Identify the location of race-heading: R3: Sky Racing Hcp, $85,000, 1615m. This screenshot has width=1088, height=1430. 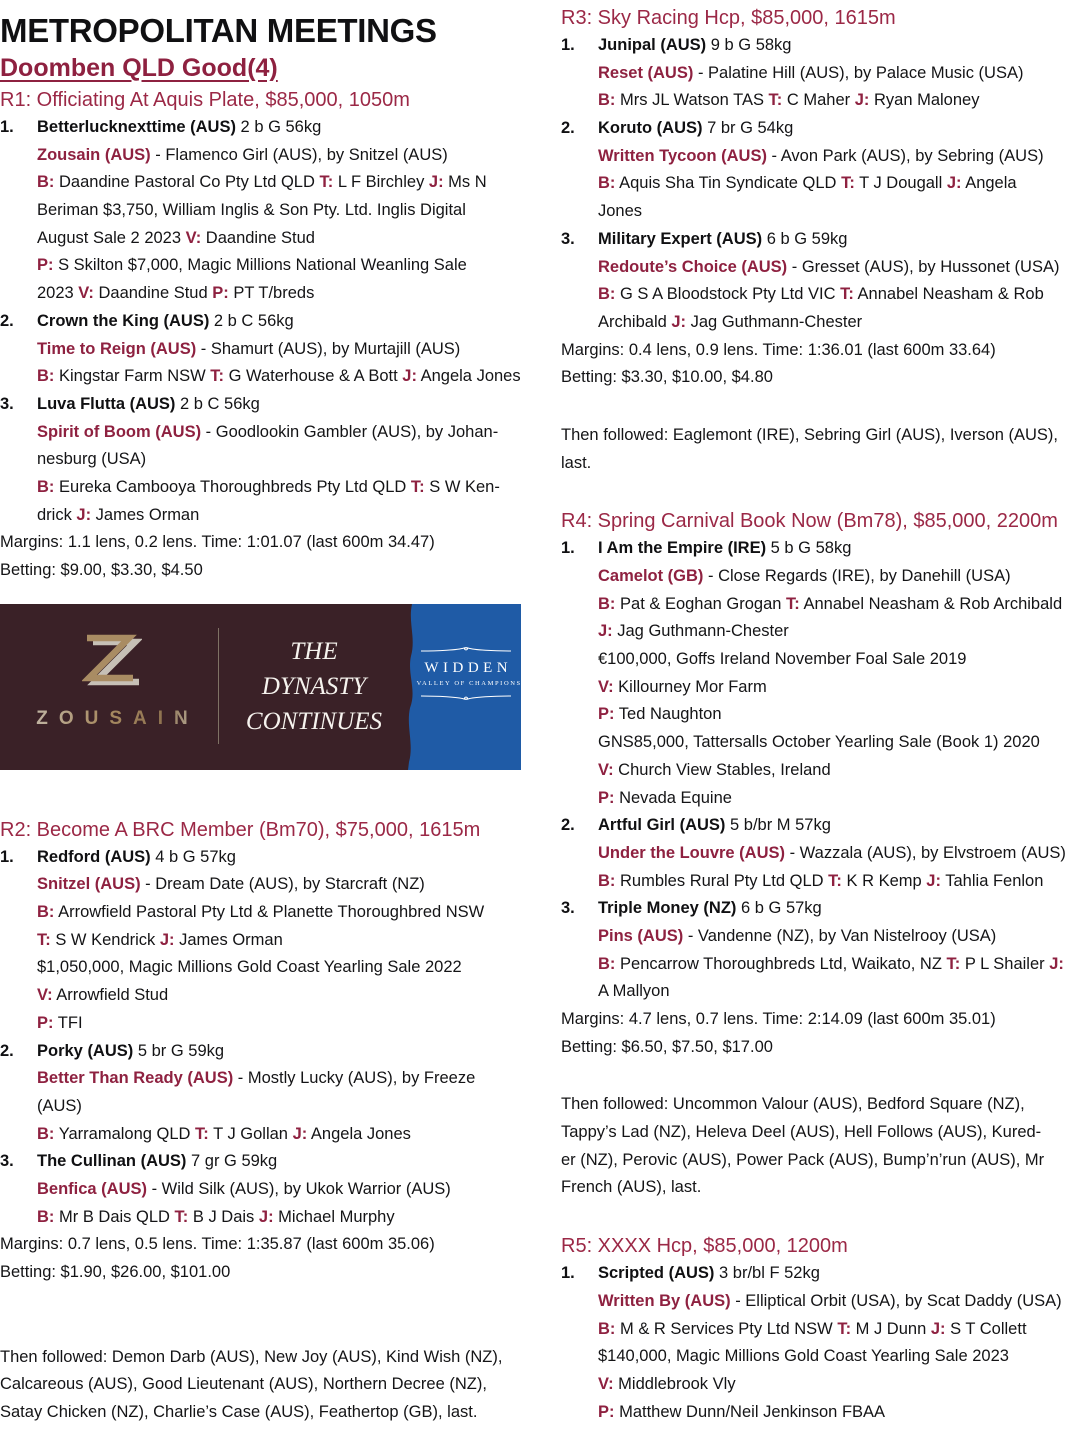
(728, 18).